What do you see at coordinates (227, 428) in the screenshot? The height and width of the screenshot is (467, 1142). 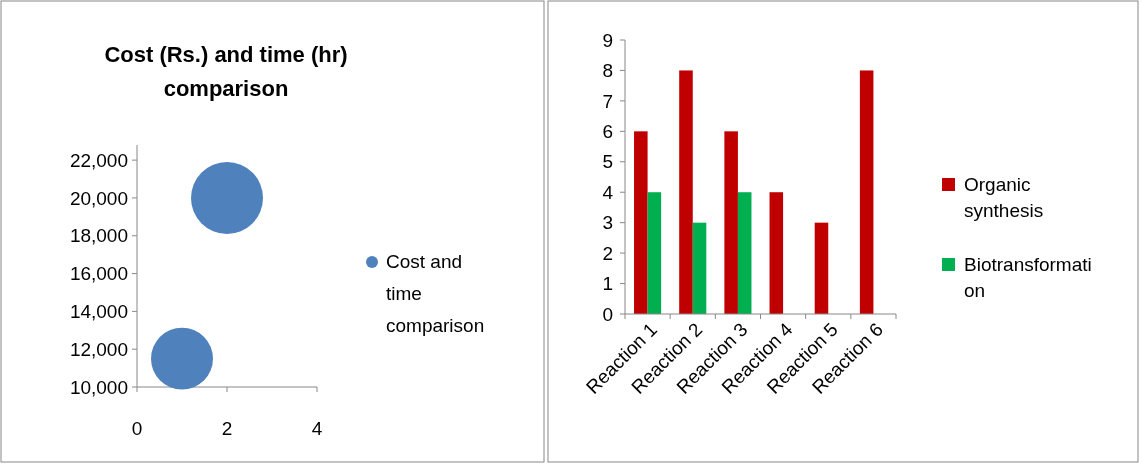 I see `x-tick-label: 2` at bounding box center [227, 428].